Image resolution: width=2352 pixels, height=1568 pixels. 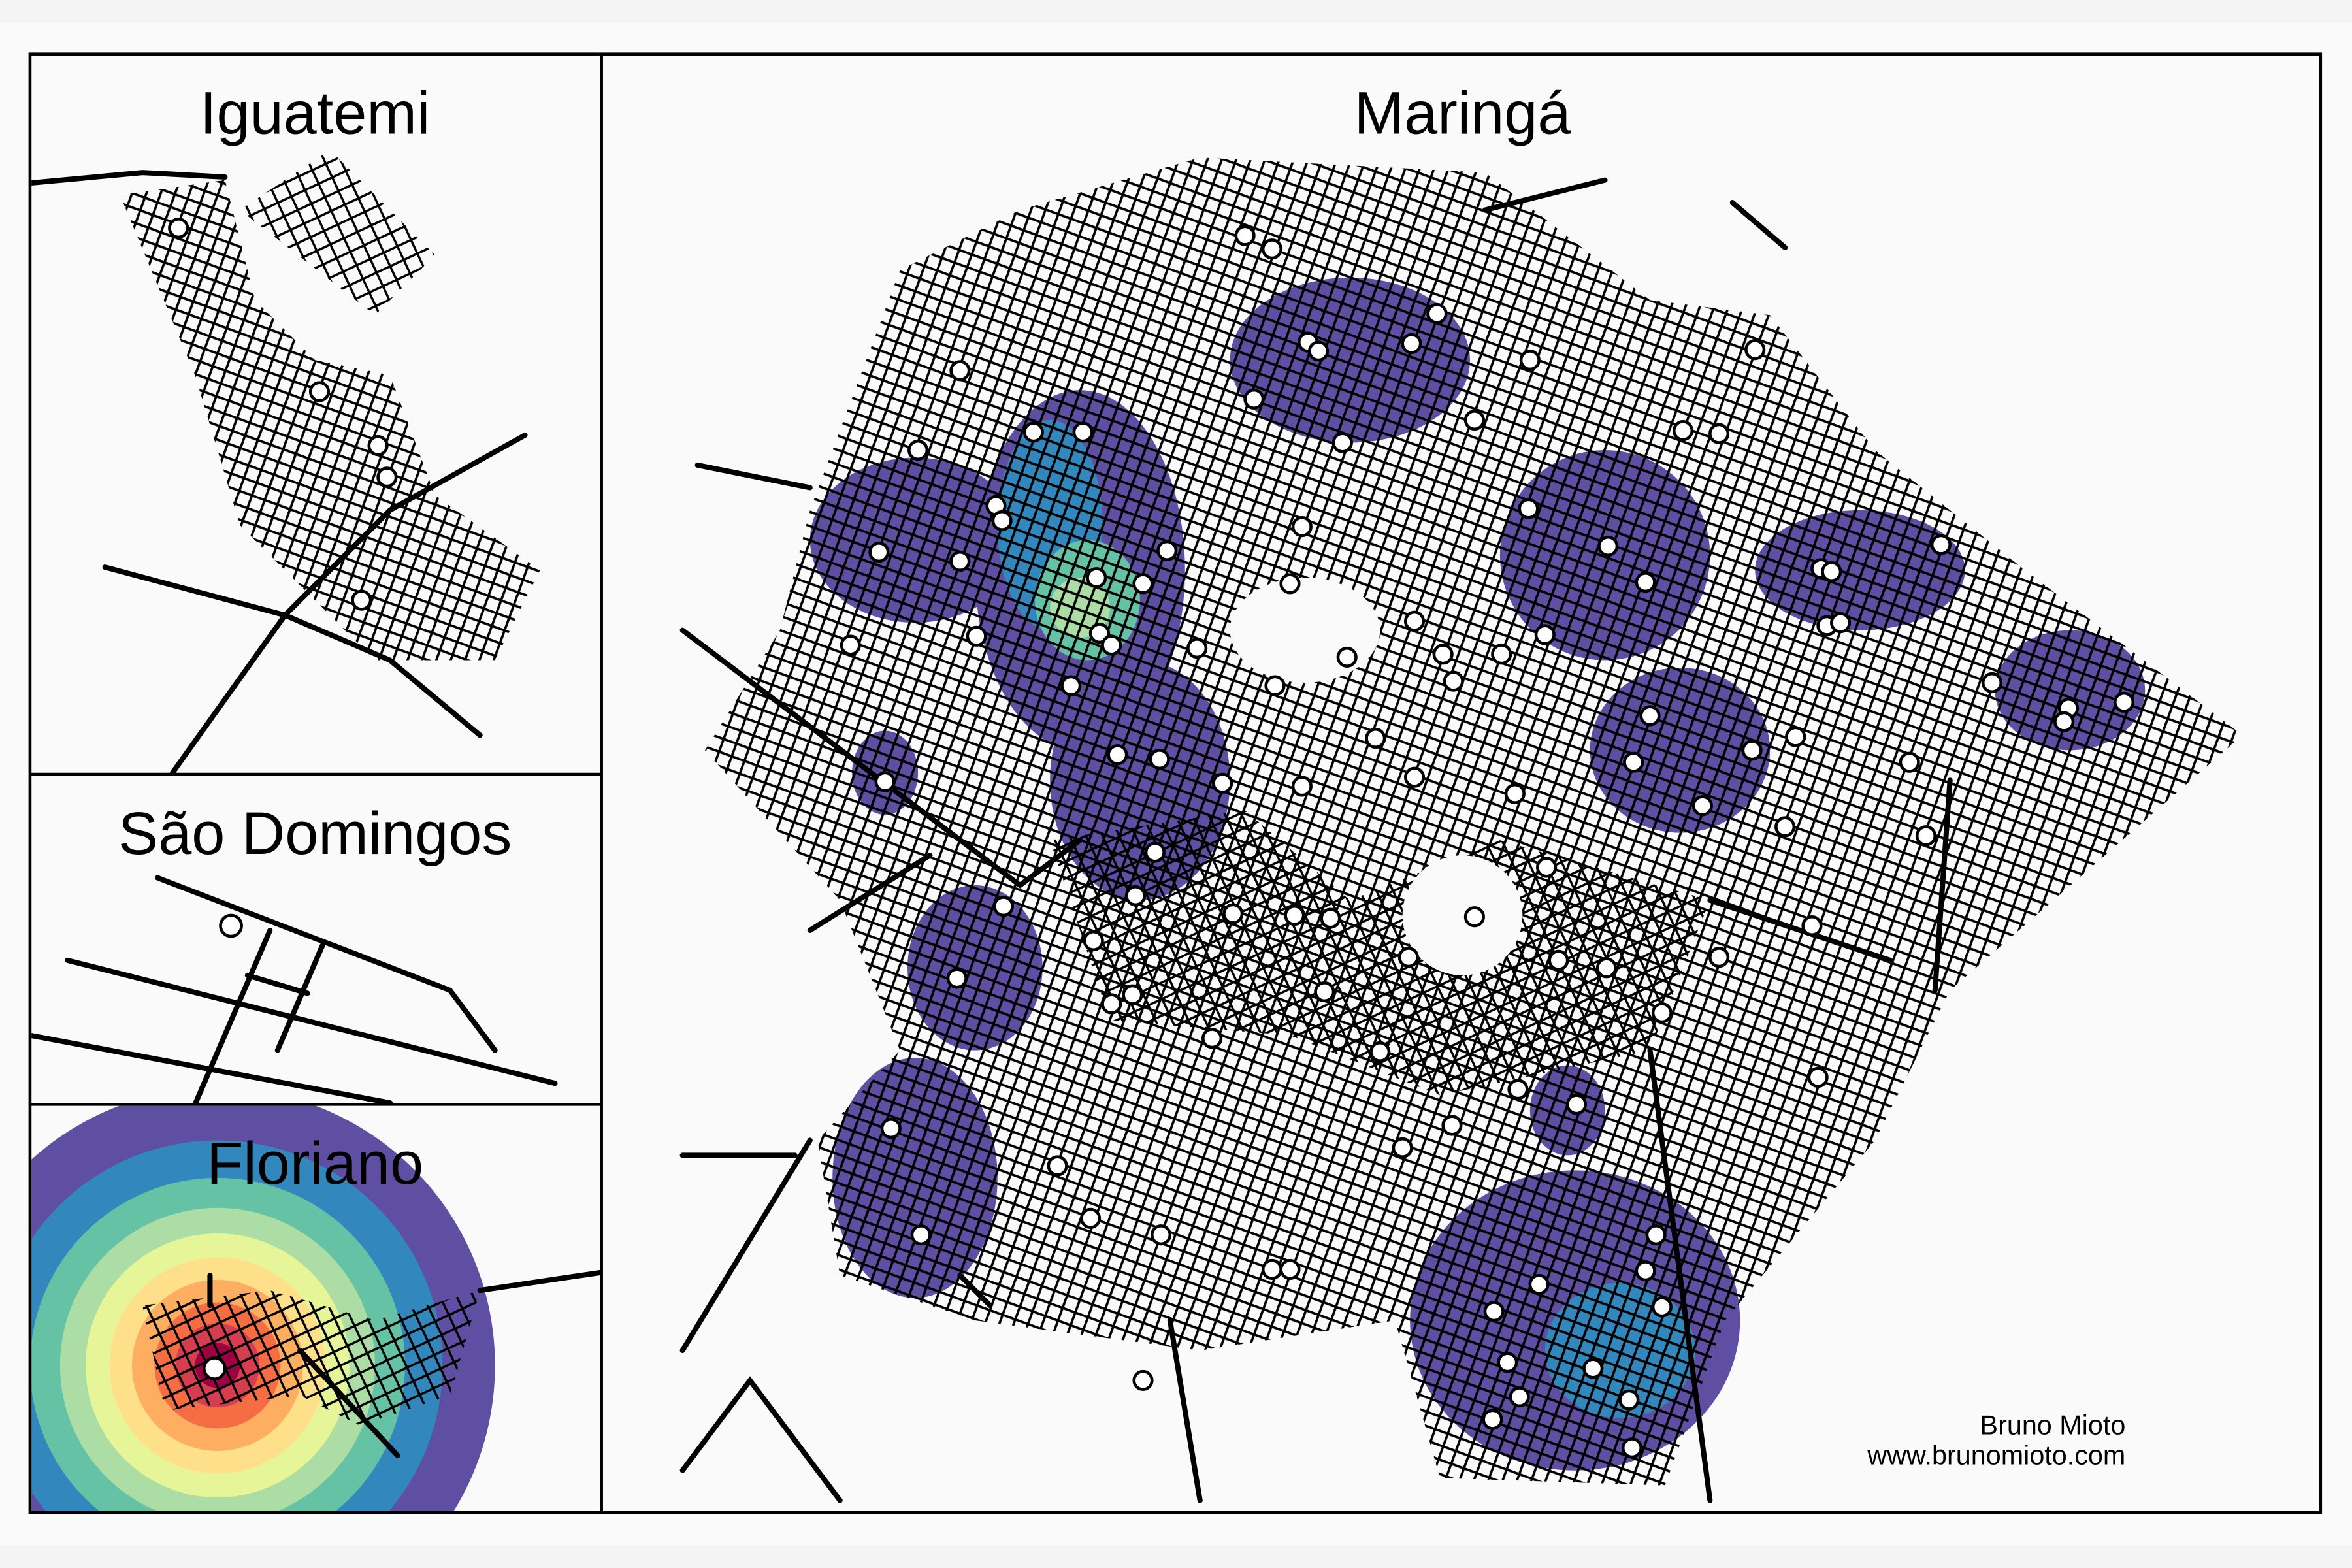 I want to click on panel-title: Floriano, so click(x=314, y=1163).